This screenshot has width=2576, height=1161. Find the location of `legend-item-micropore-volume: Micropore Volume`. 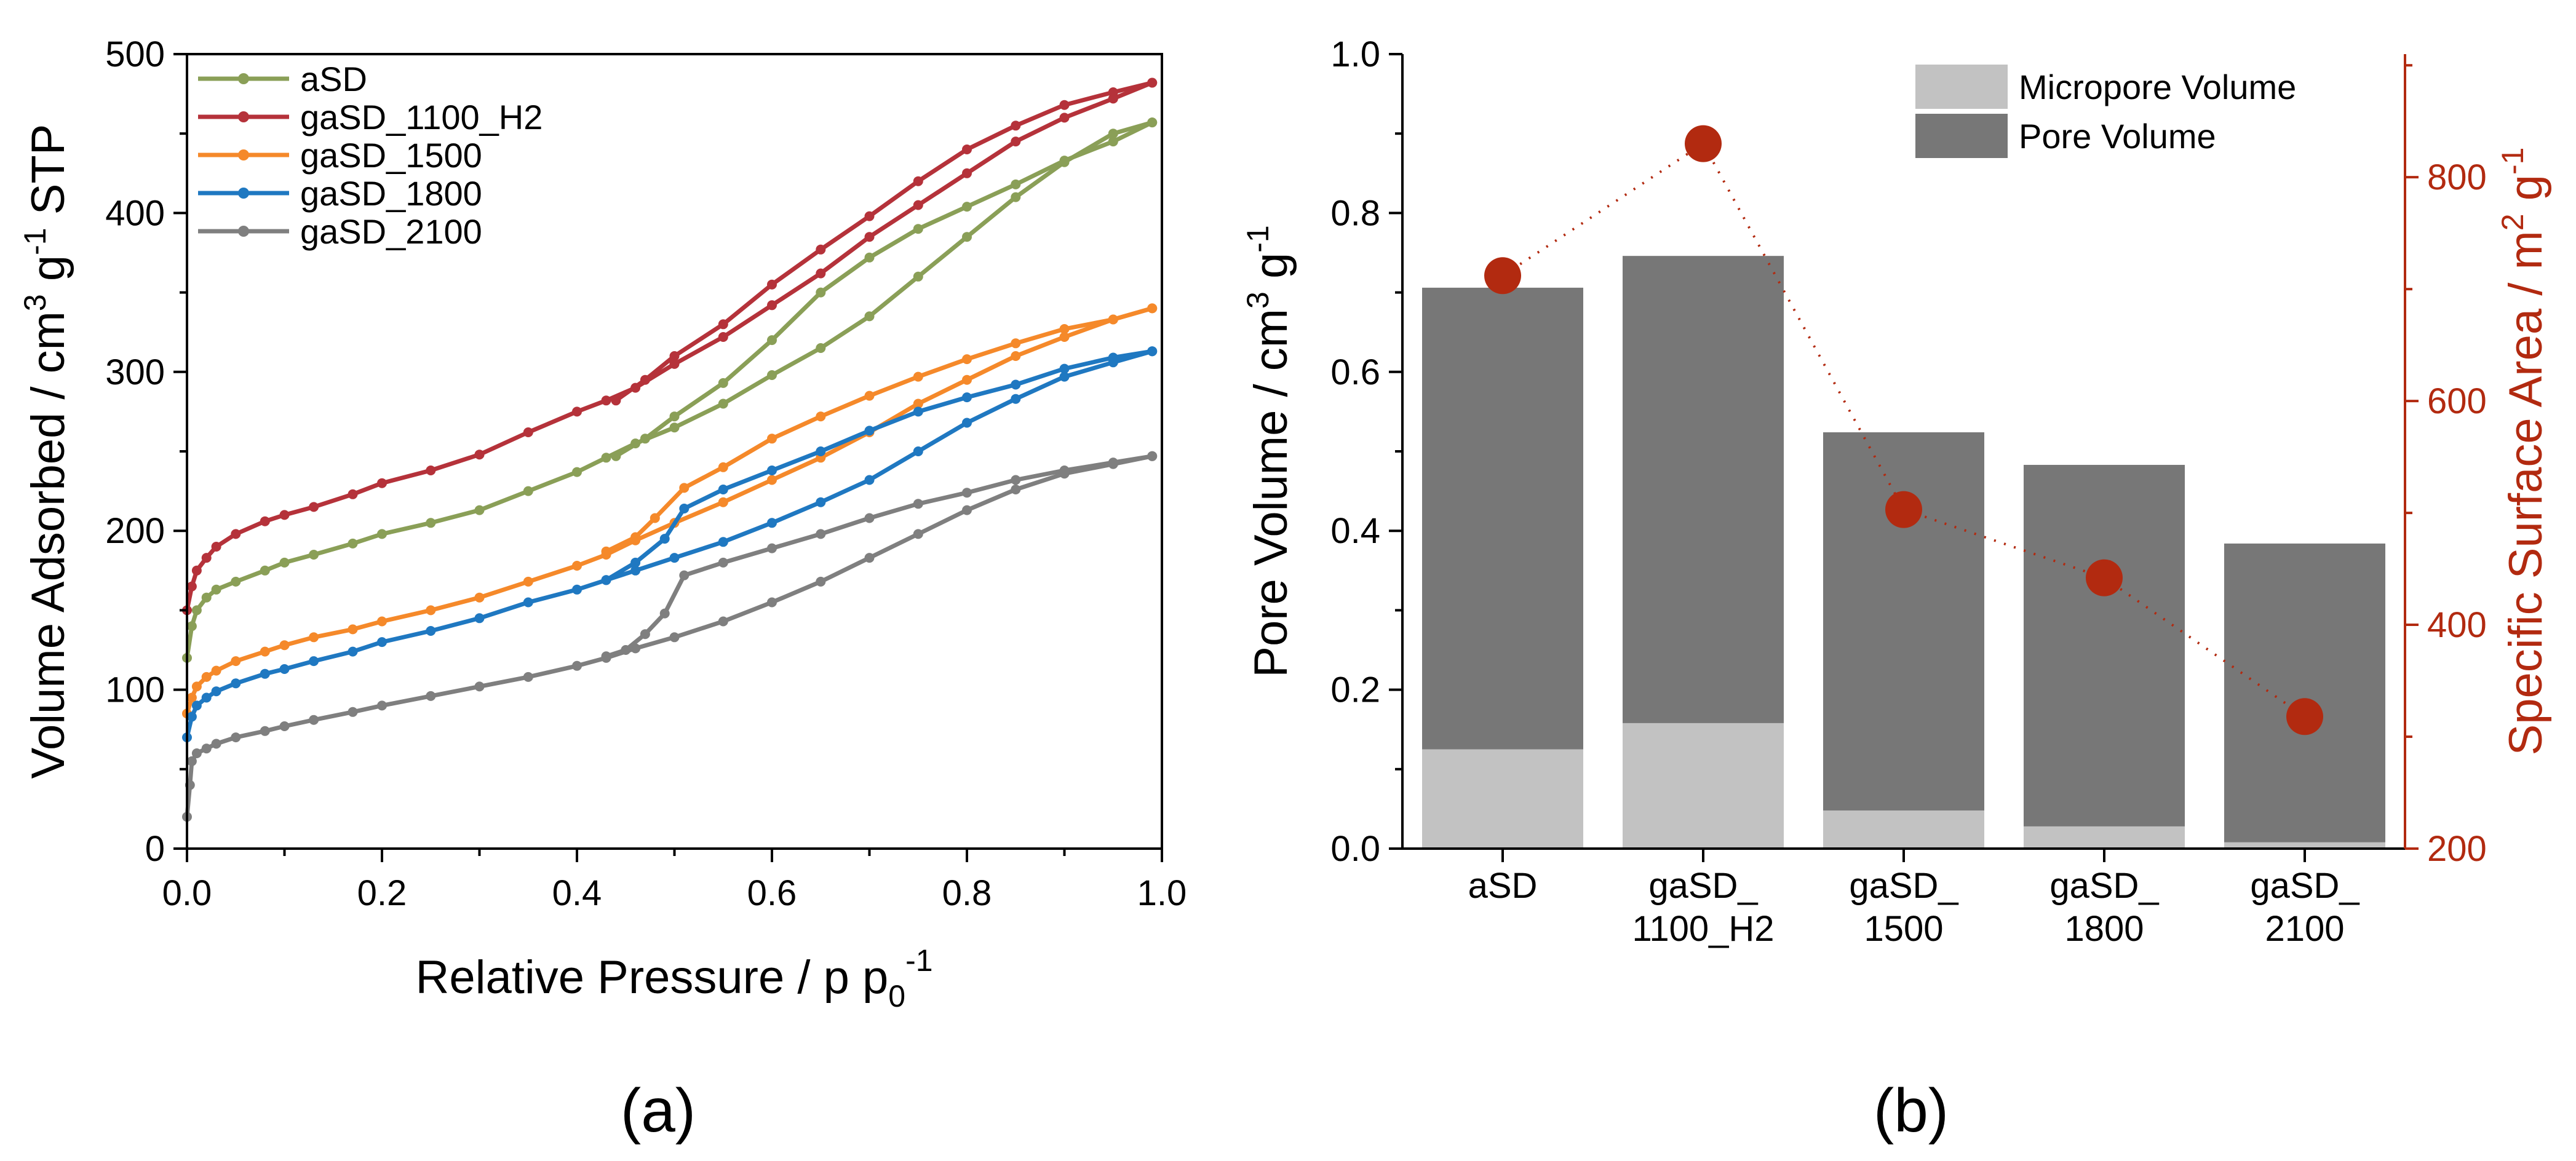

legend-item-micropore-volume: Micropore Volume is located at coordinates (2105, 87).